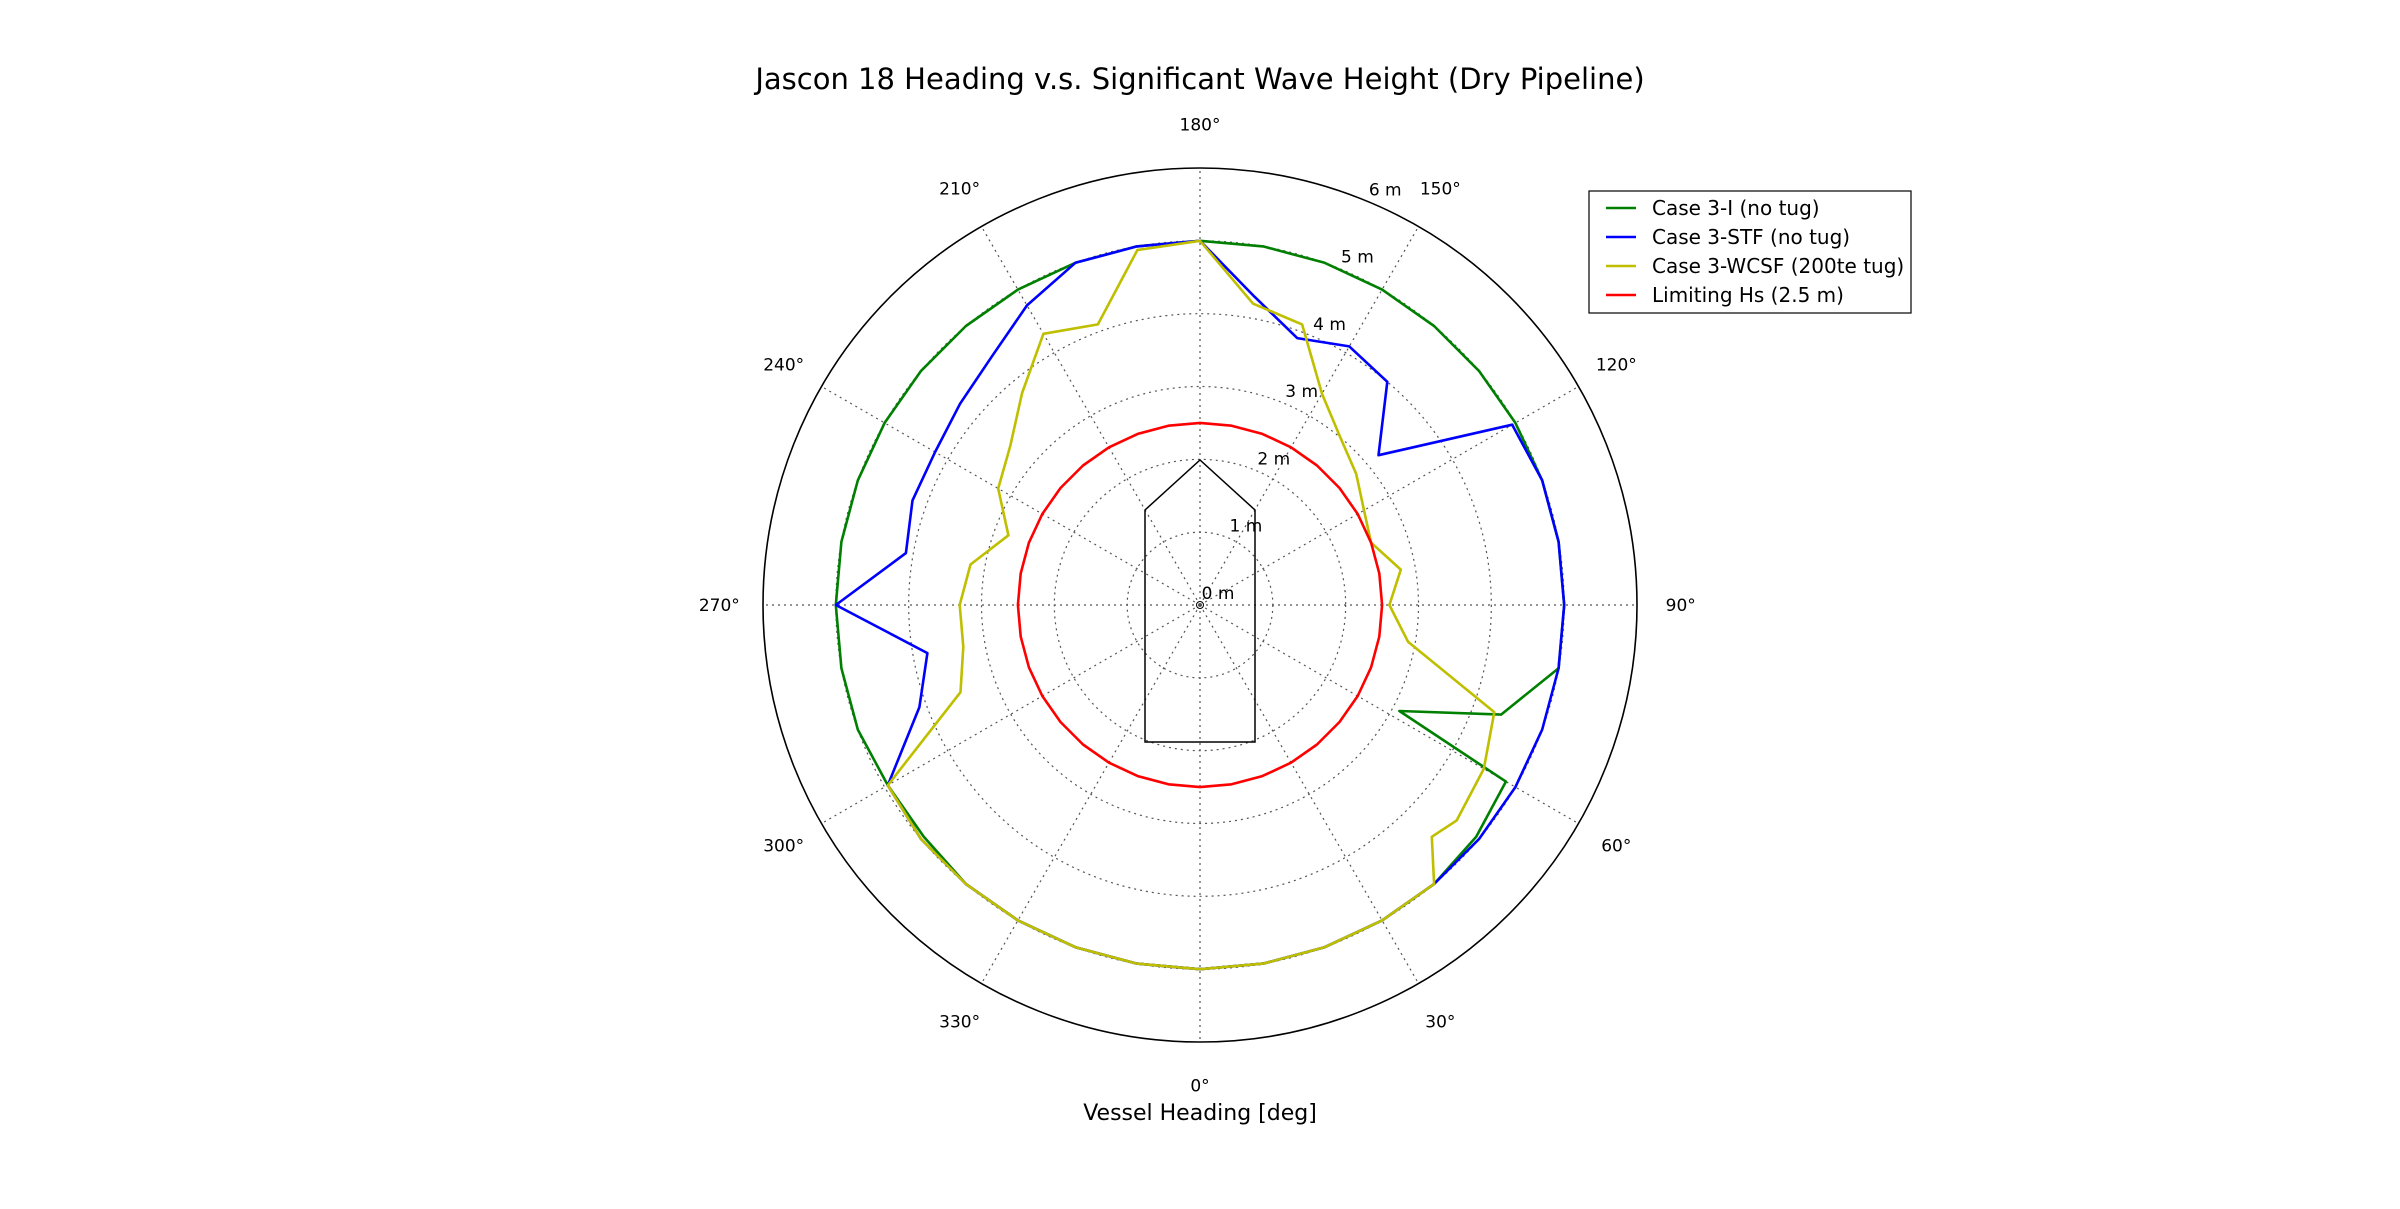  What do you see at coordinates (1199, 1087) in the screenshot?
I see `angle-tick-label-0: 0°` at bounding box center [1199, 1087].